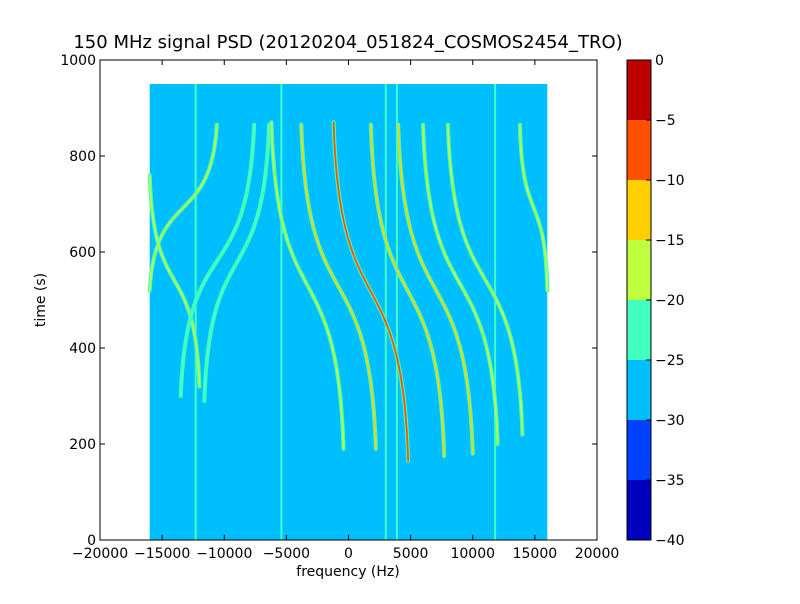 The width and height of the screenshot is (800, 604). Describe the element at coordinates (348, 554) in the screenshot. I see `x-tick-label: 0` at that location.